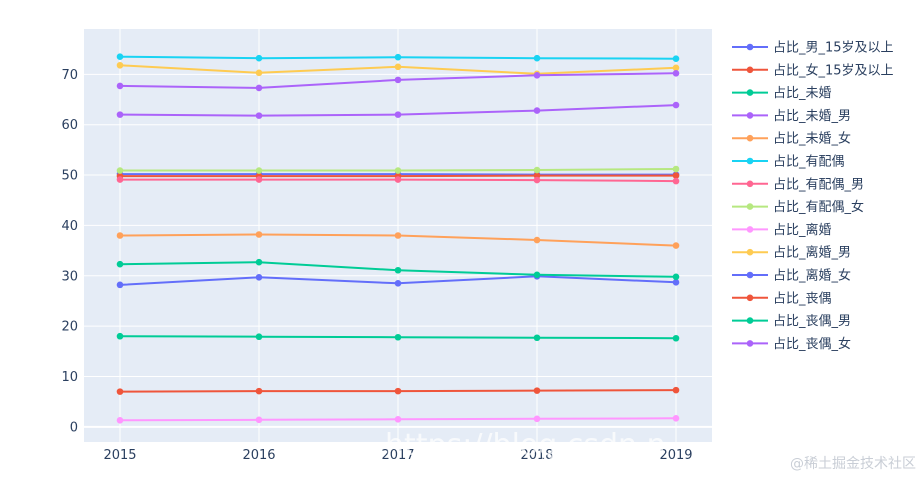 The height and width of the screenshot is (479, 922). What do you see at coordinates (525, 445) in the screenshot?
I see `watermark-url: https://blog.csdn.n` at bounding box center [525, 445].